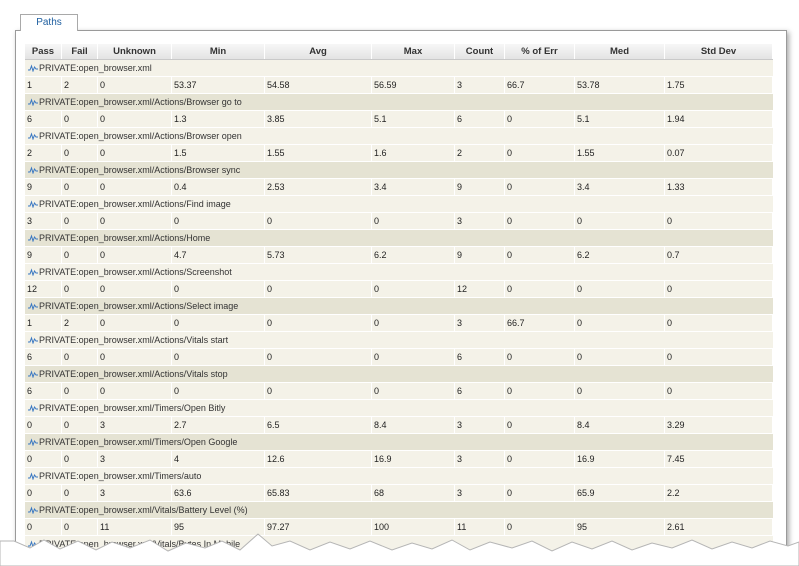  Describe the element at coordinates (218, 187) in the screenshot. I see `data-cell: 0.4` at that location.